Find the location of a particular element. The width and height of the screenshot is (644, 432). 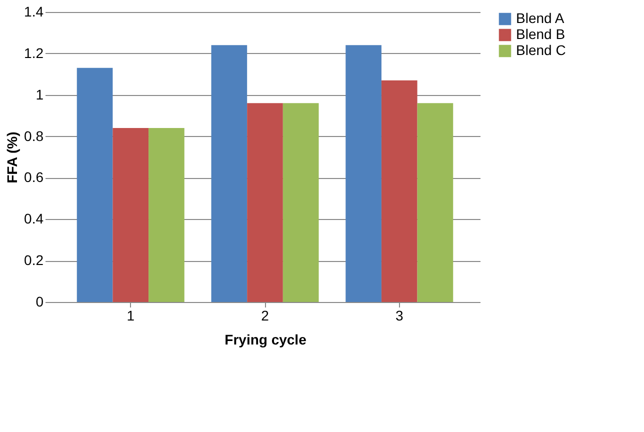

x-tick-label: 3 is located at coordinates (399, 316).